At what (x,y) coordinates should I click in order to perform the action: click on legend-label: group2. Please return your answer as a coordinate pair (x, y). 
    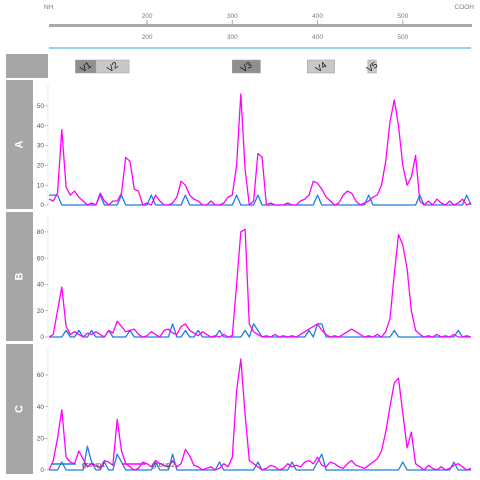
    Looking at the image, I should click on (163, 464).